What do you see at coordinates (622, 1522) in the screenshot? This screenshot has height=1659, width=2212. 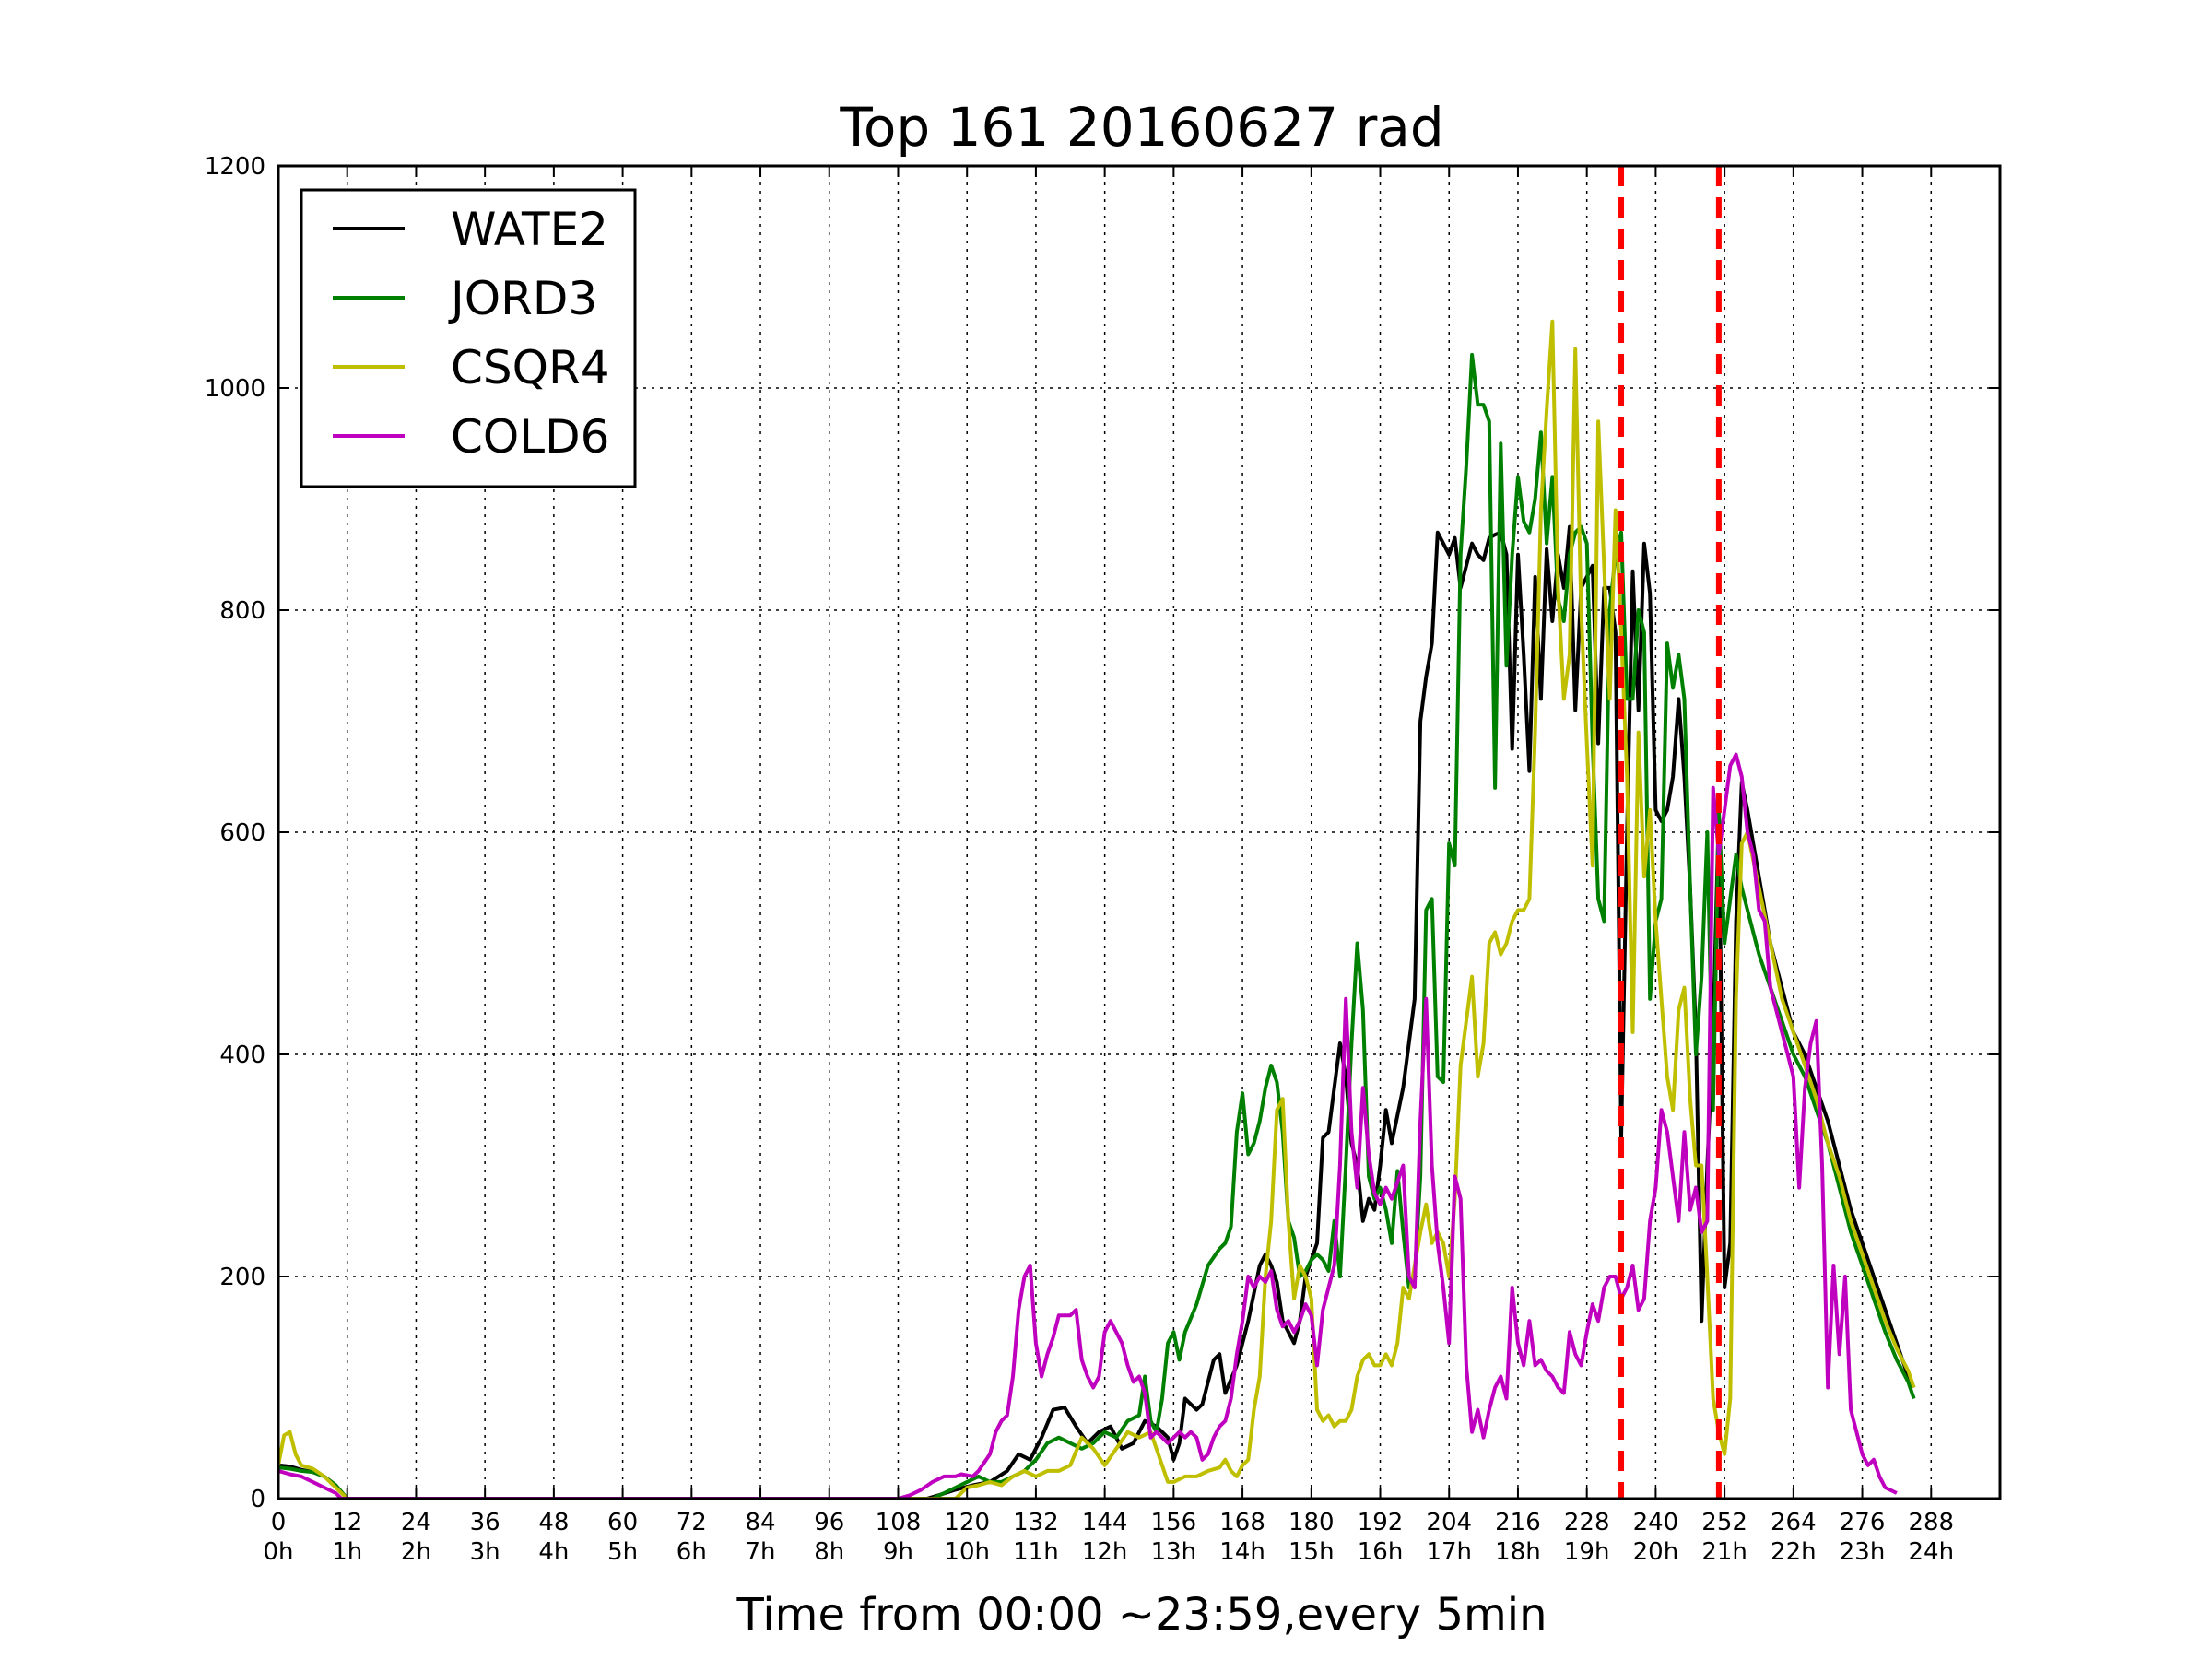 I see `x-tick-label: 60` at bounding box center [622, 1522].